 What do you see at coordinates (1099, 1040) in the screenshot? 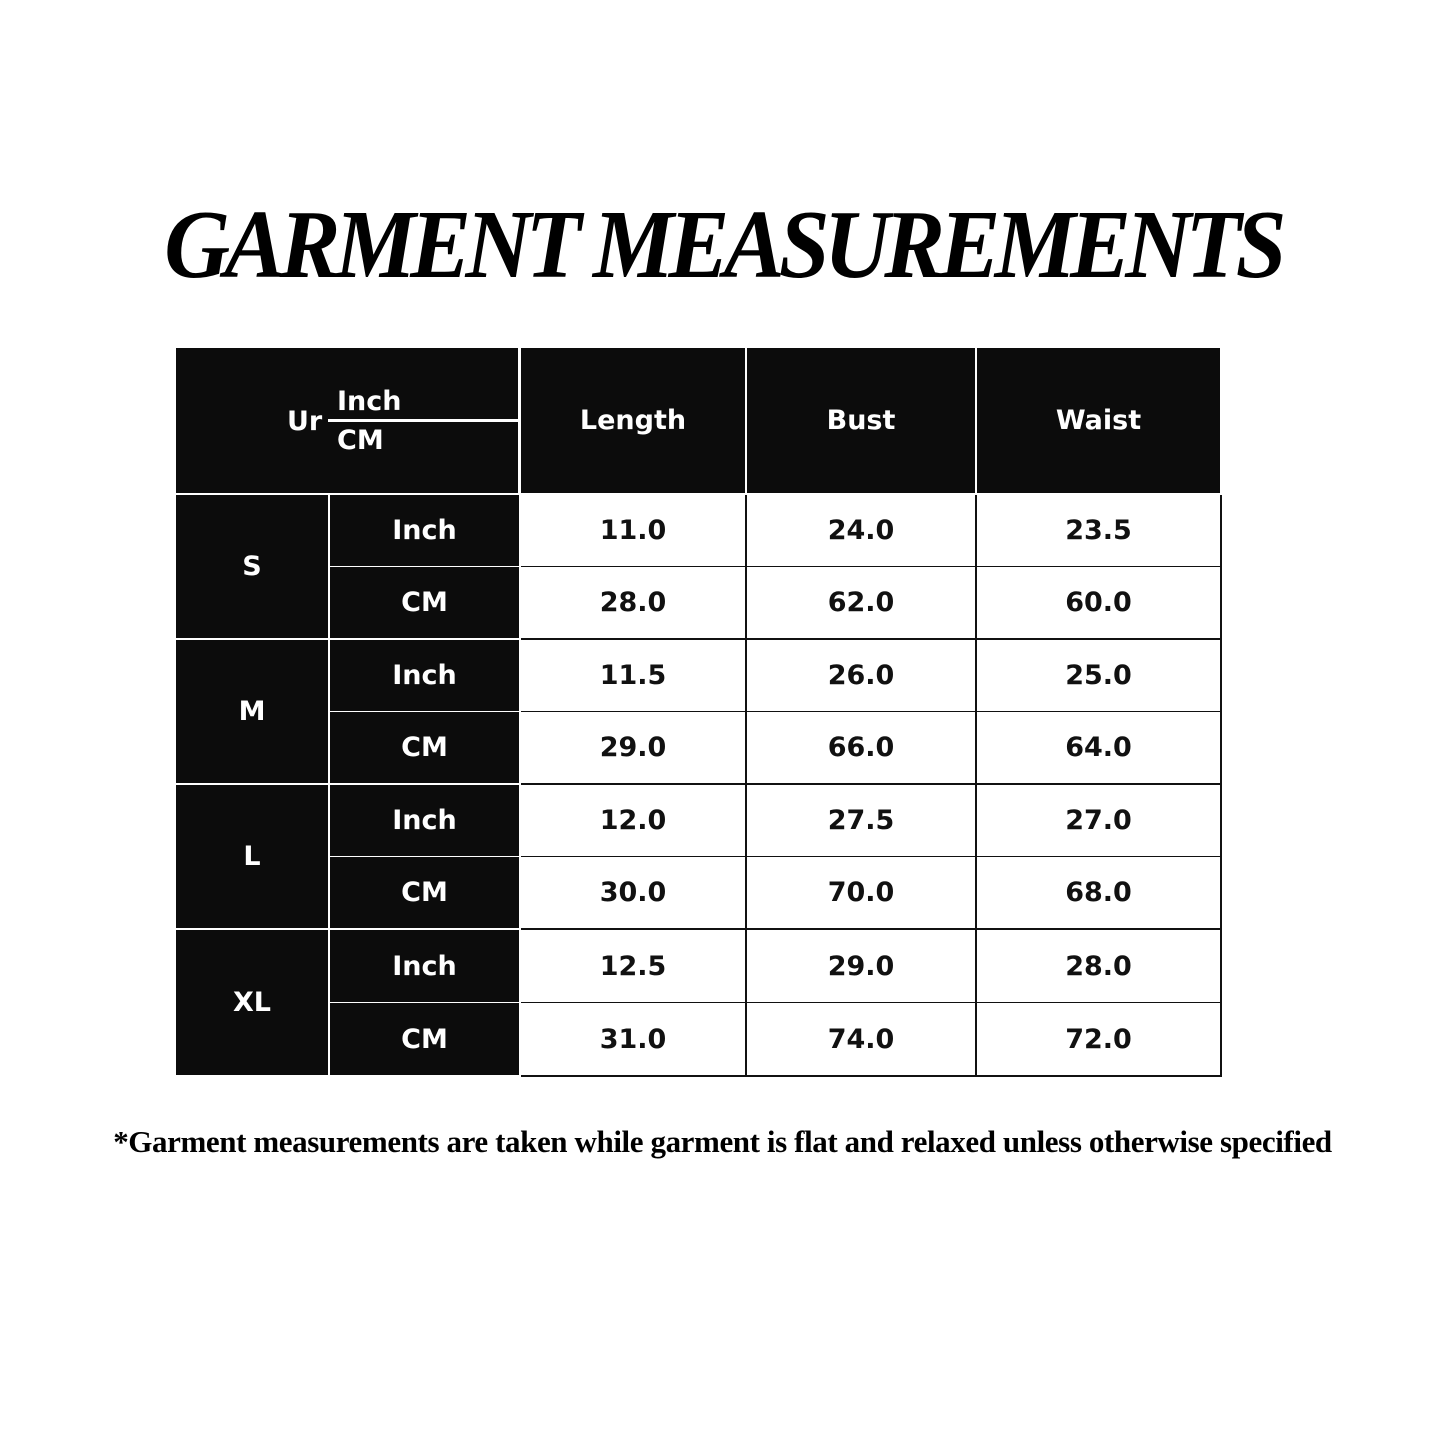
I see `table-cell: 72.0` at bounding box center [1099, 1040].